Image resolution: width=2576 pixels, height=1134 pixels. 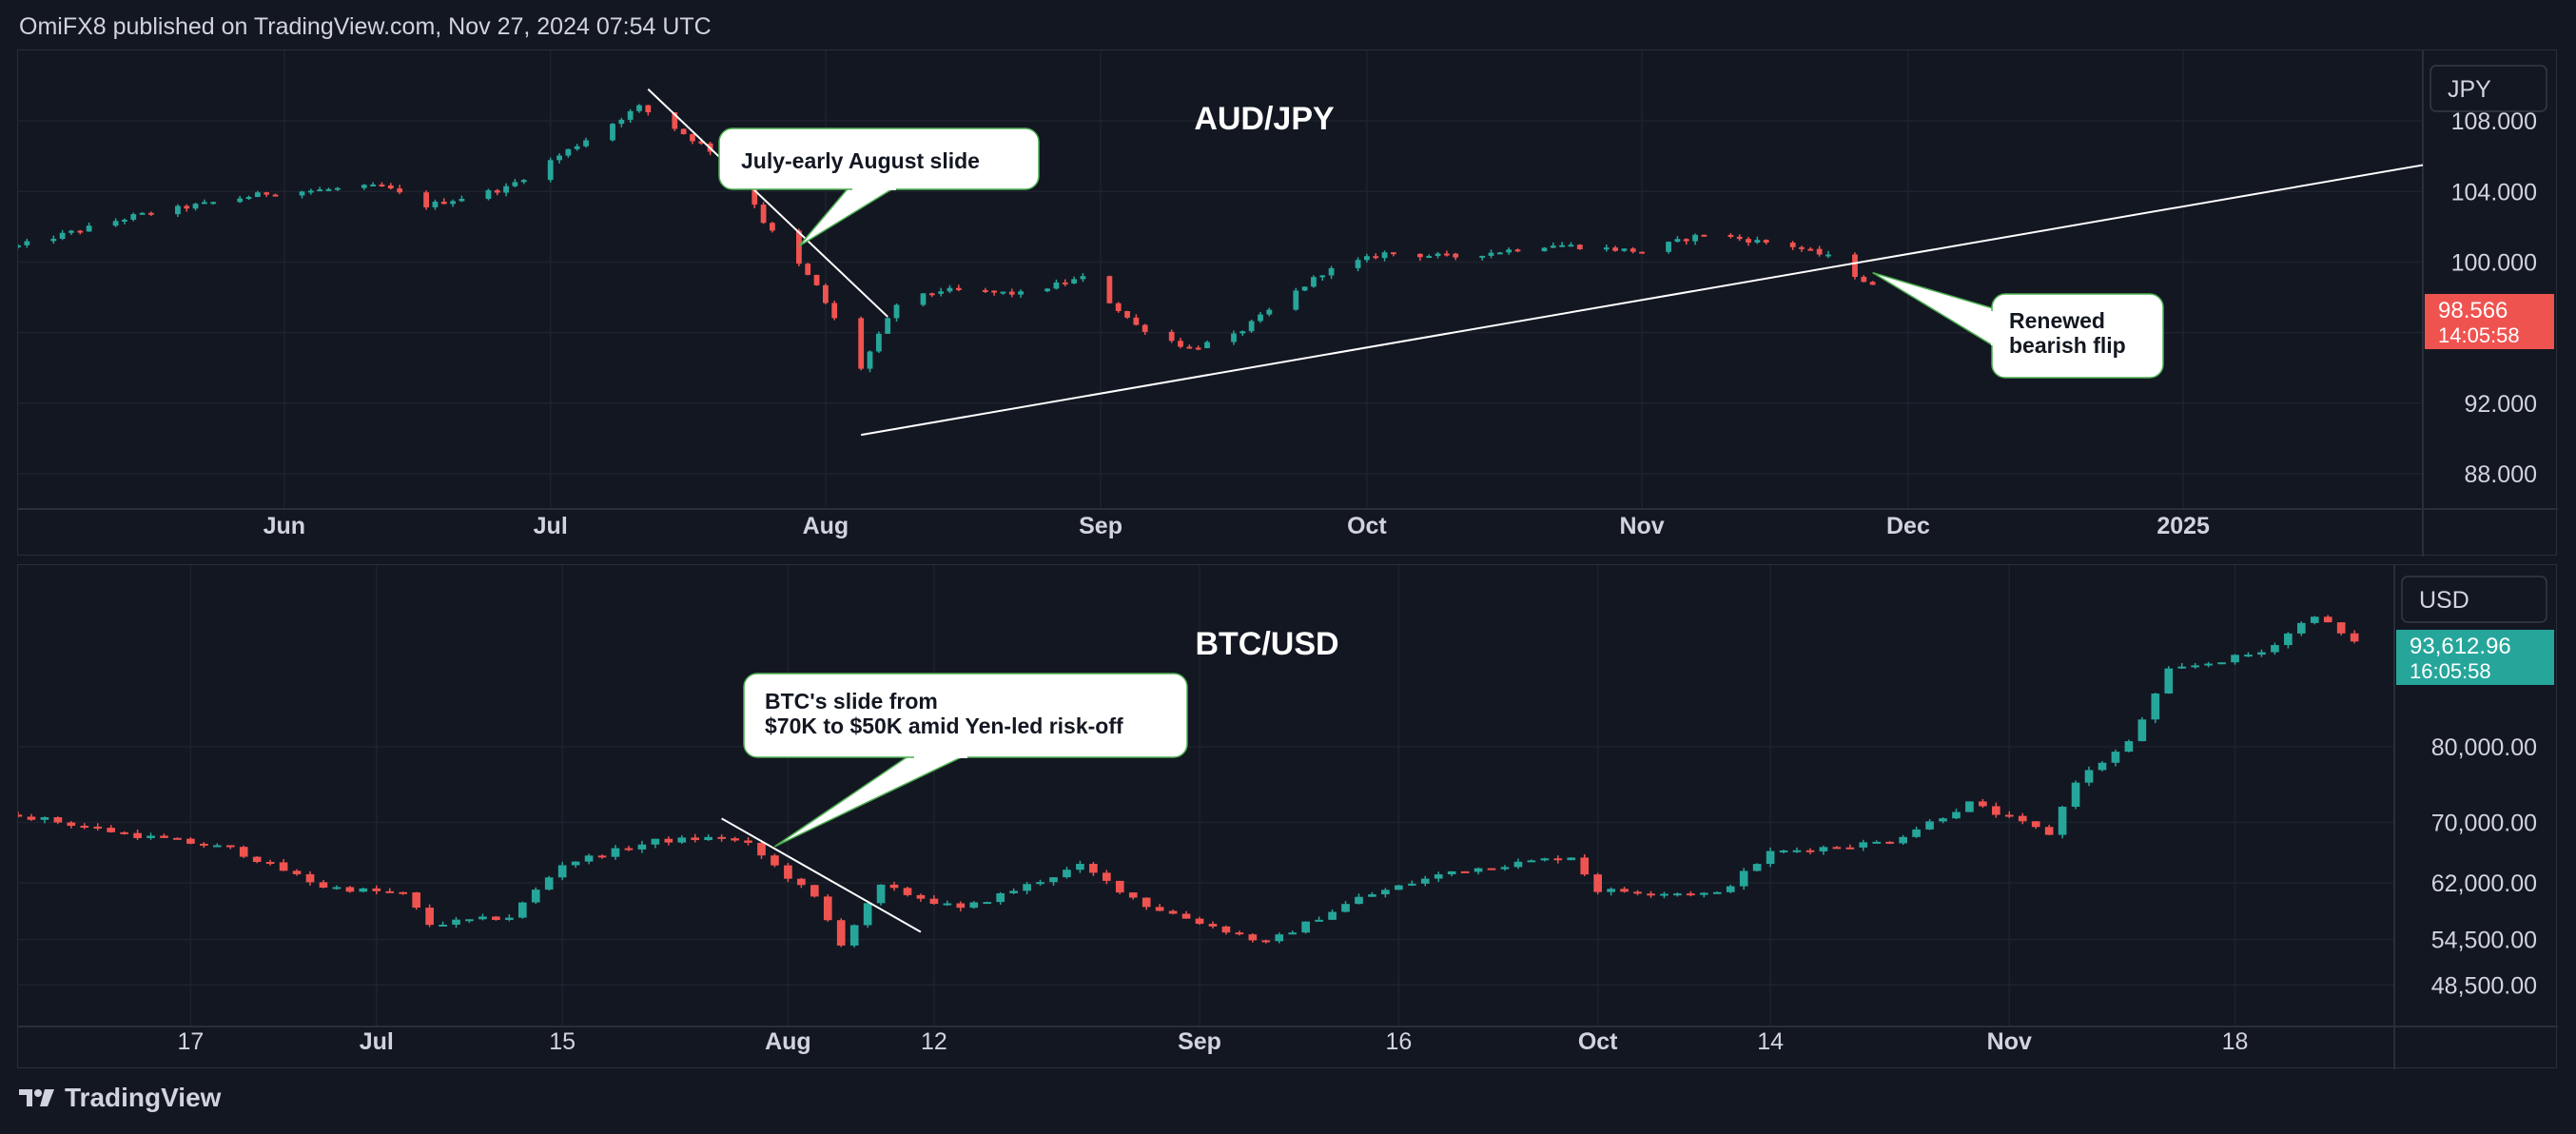 What do you see at coordinates (1994, 328) in the screenshot?
I see `callout-joint` at bounding box center [1994, 328].